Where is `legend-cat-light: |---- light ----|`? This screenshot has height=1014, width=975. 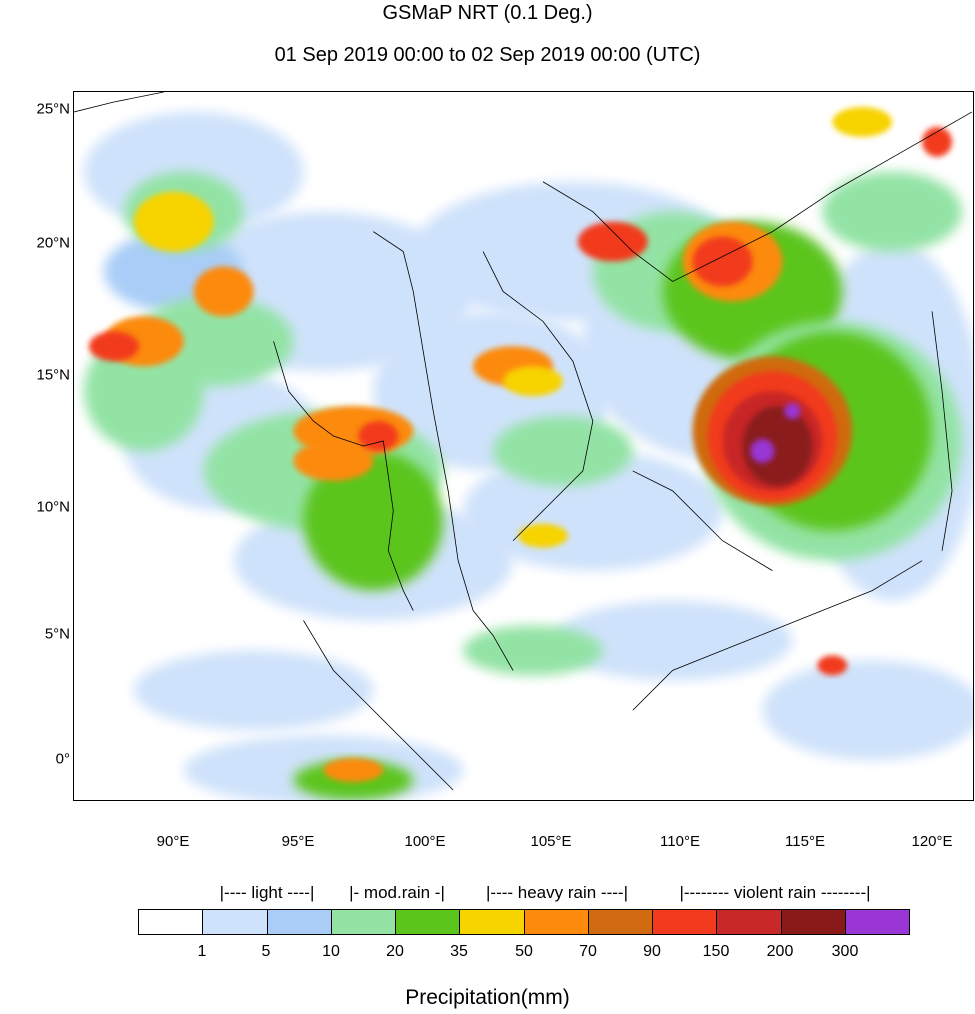
legend-cat-light: |---- light ----| is located at coordinates (267, 892).